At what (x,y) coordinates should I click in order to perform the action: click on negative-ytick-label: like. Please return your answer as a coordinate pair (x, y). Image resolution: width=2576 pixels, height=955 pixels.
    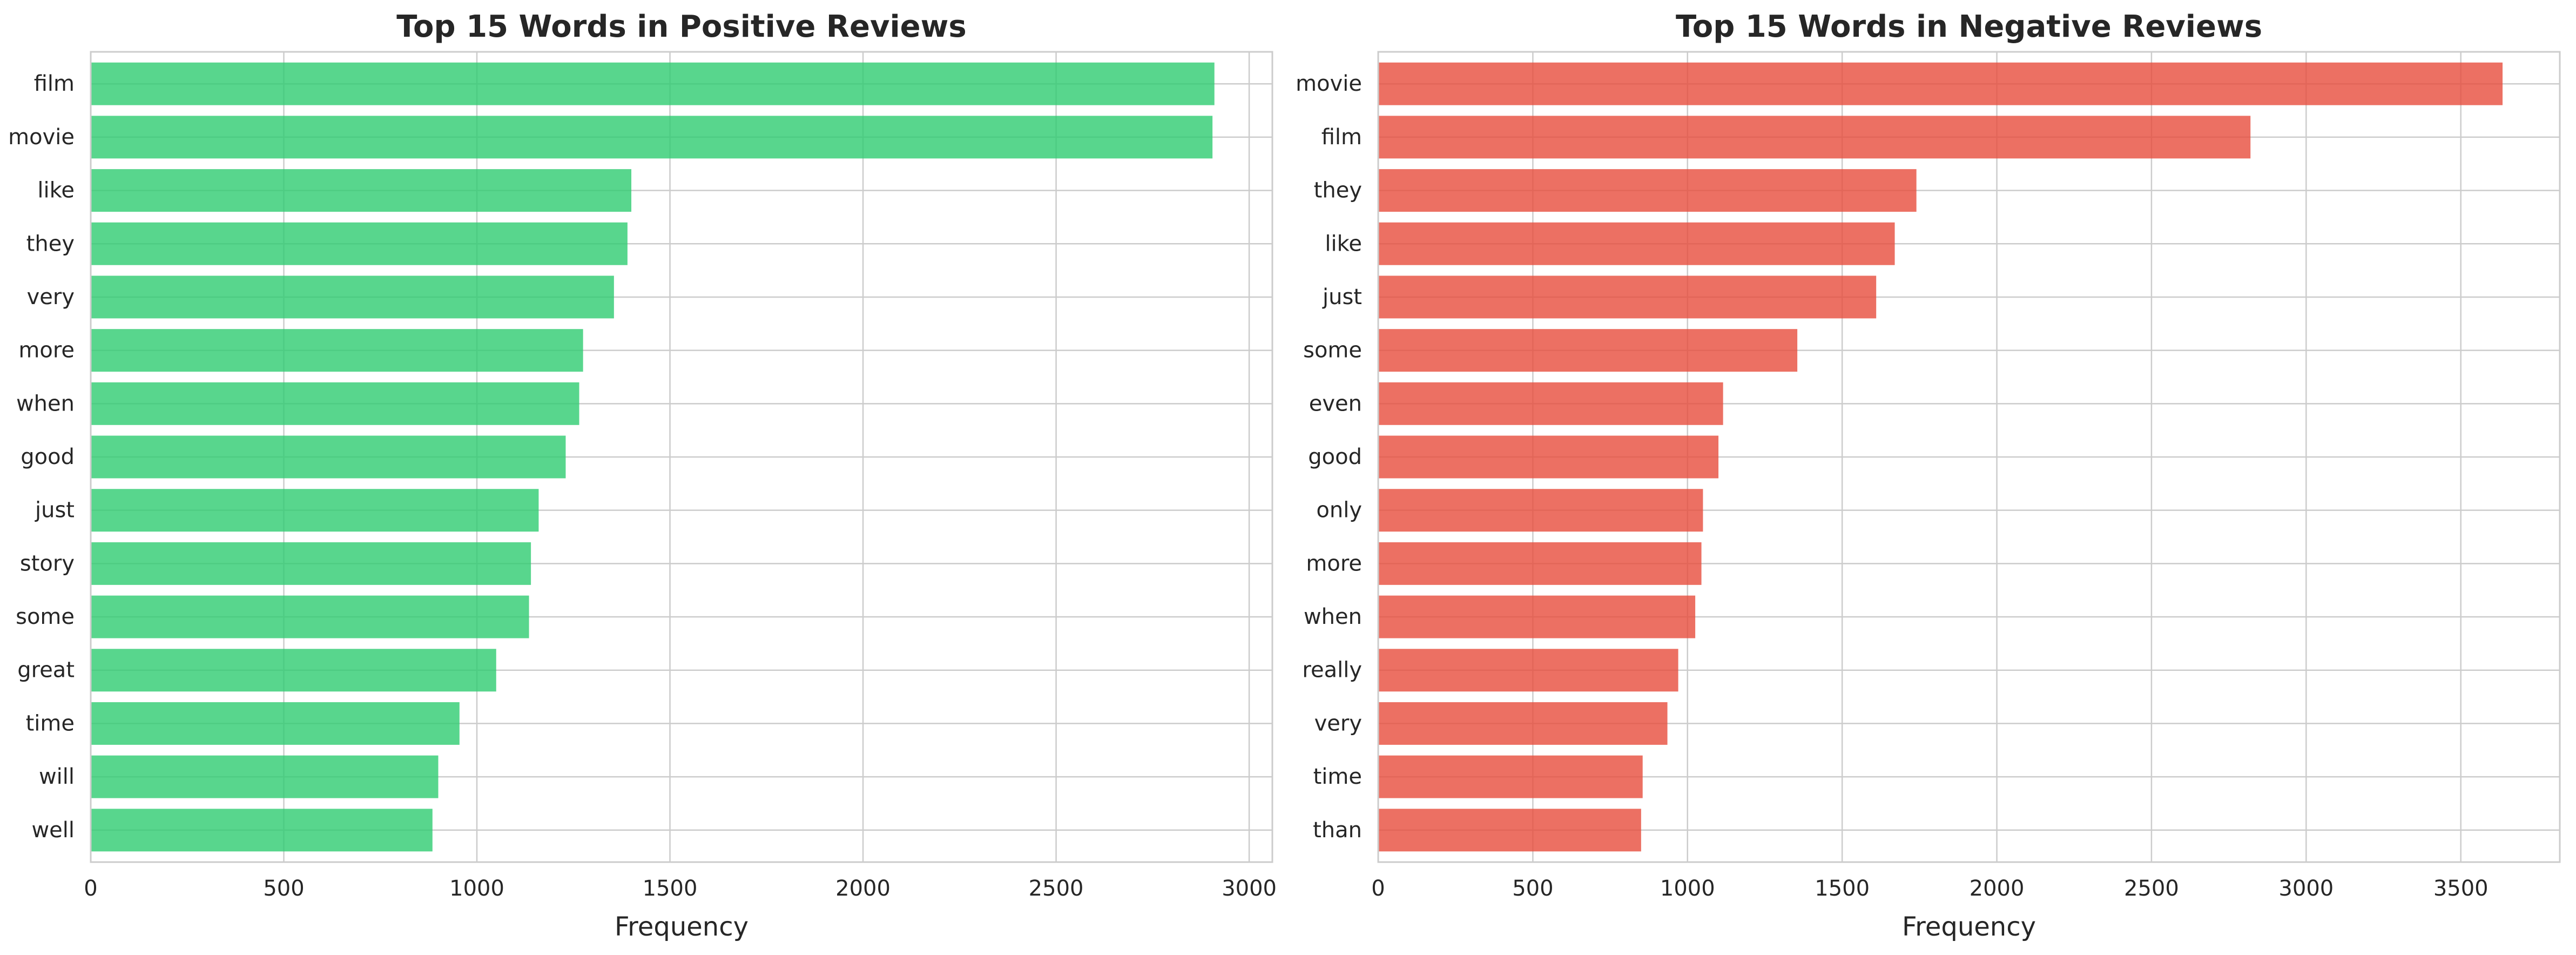
    Looking at the image, I should click on (1343, 243).